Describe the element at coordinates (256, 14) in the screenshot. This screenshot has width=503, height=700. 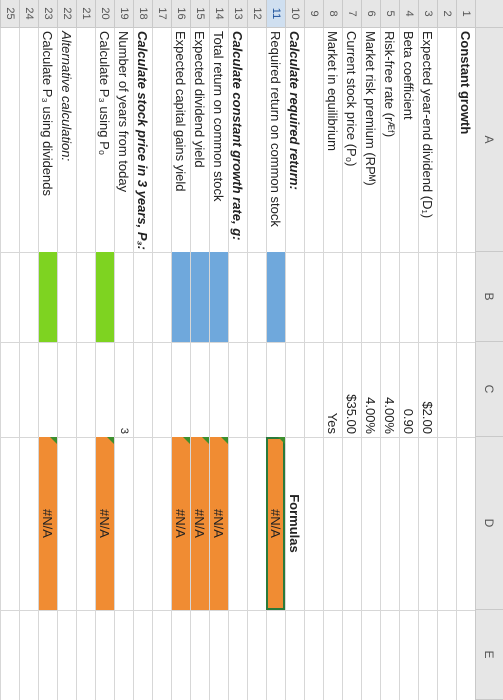
I see `row-header-12: 12` at that location.